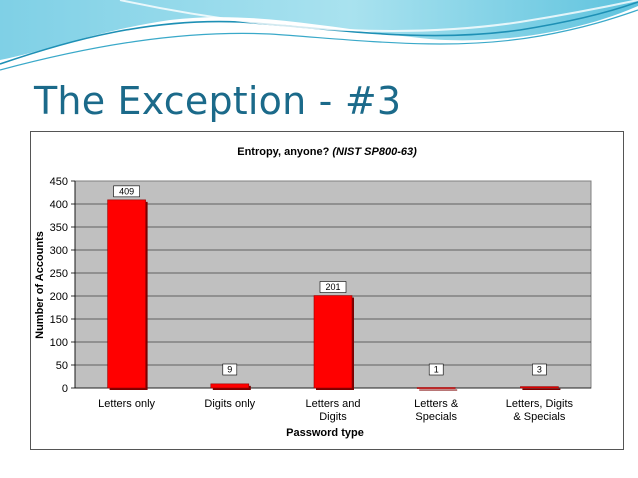 Image resolution: width=638 pixels, height=478 pixels. I want to click on x-axis-title: Password type, so click(325, 433).